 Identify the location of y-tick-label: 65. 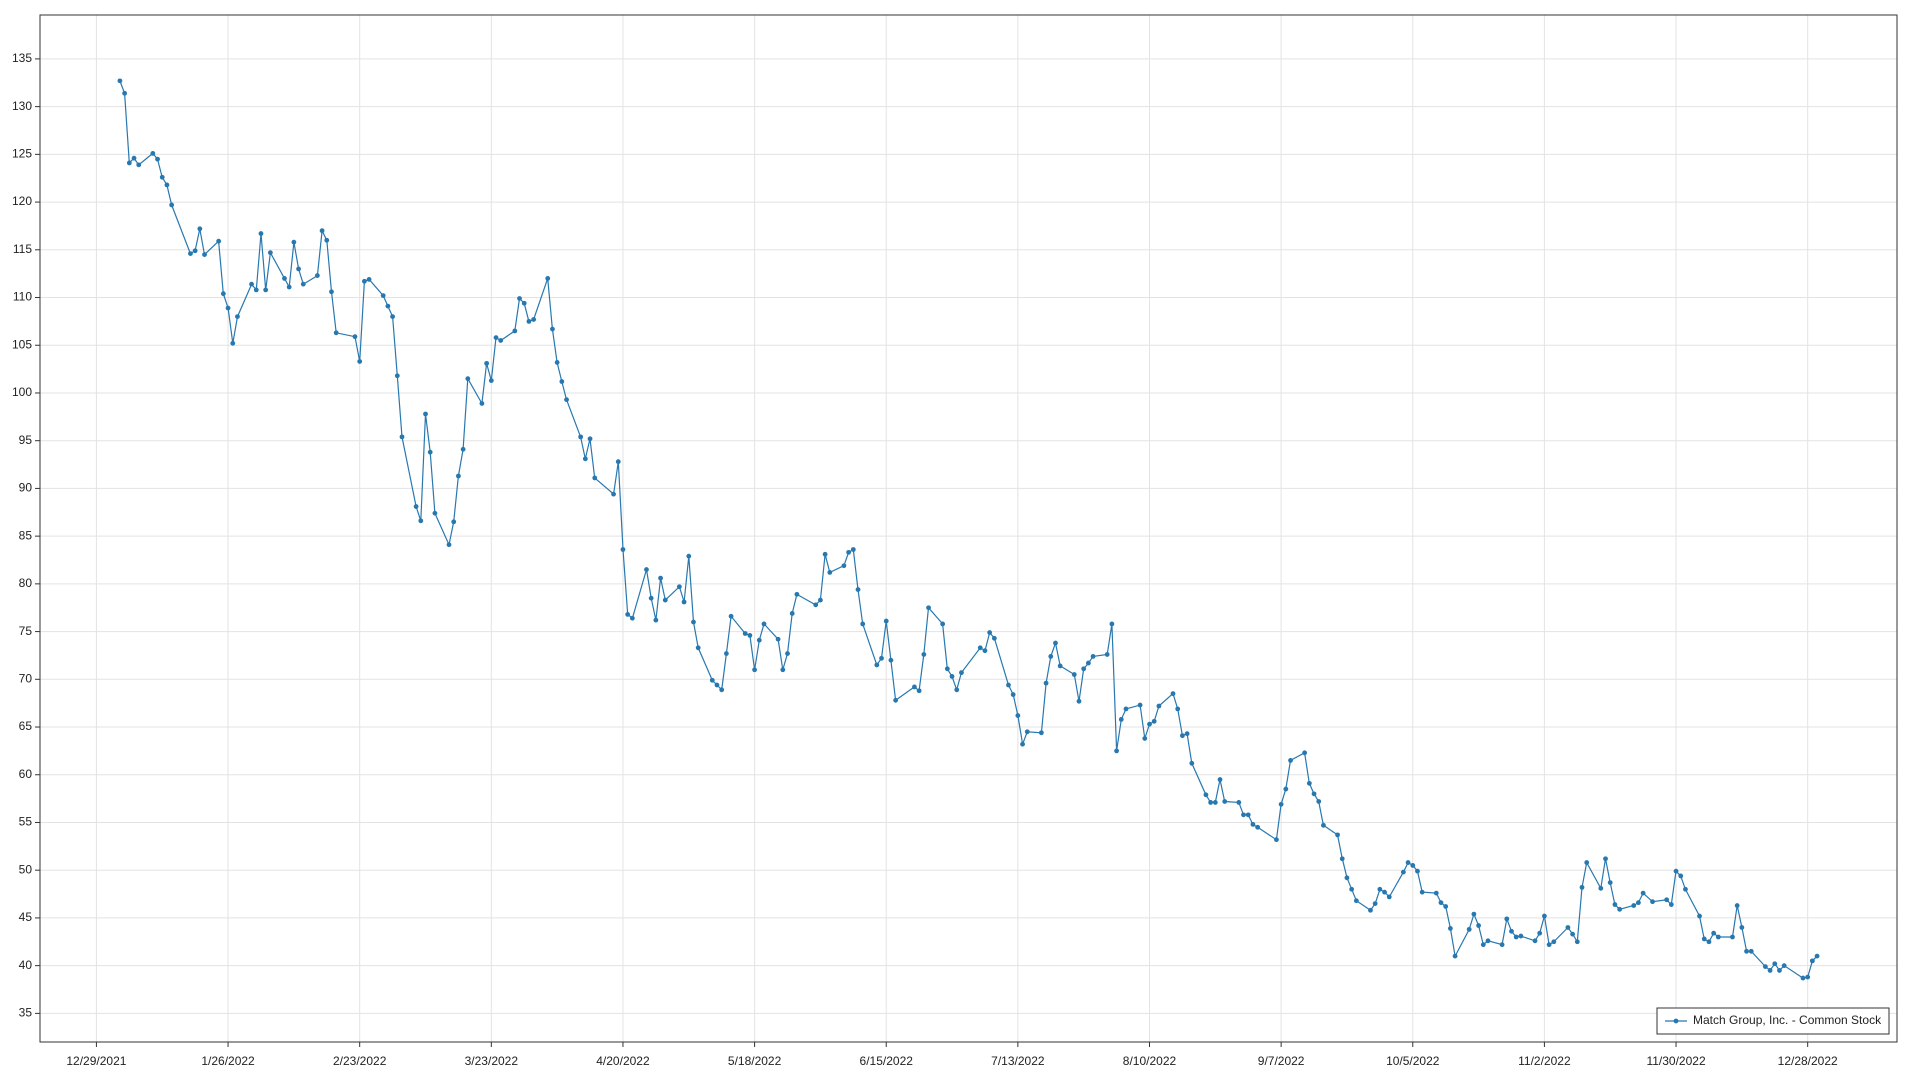
(26, 726).